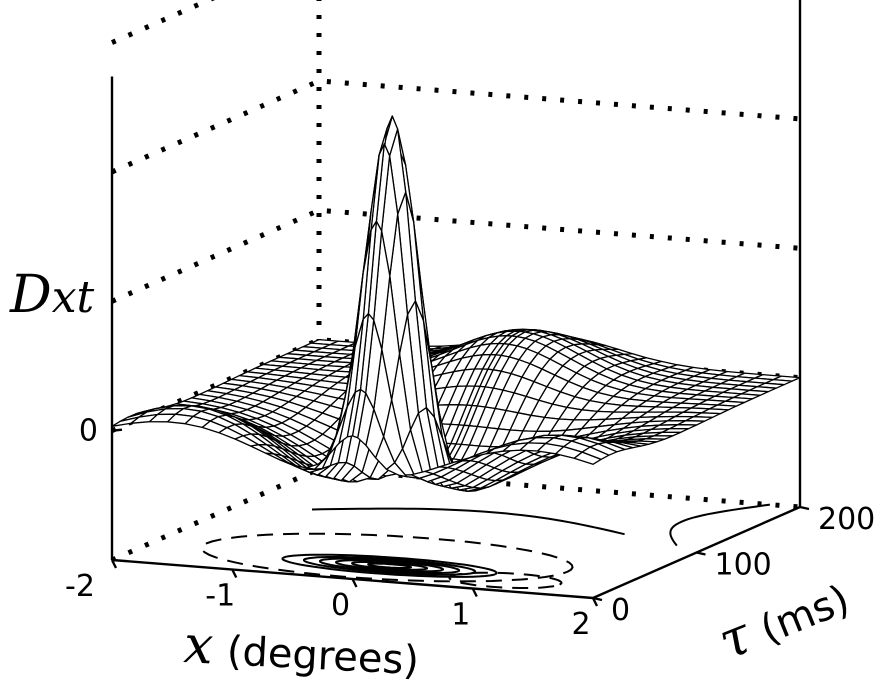 The width and height of the screenshot is (889, 691). I want to click on x-axis-label: x (degrees), so click(301, 651).